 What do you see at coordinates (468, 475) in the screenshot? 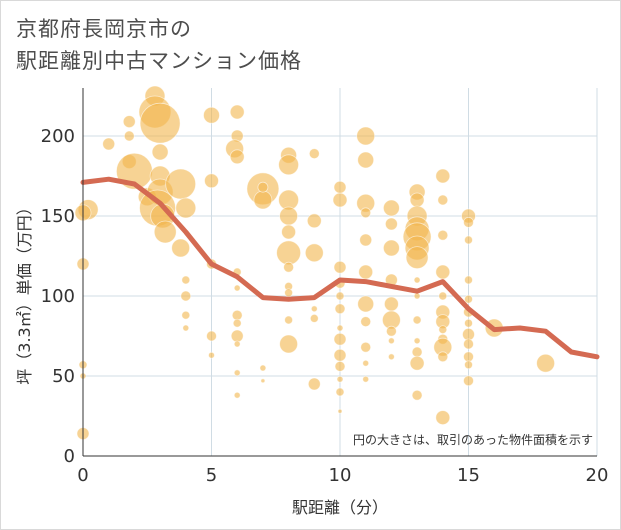
I see `x-tick-label: 15` at bounding box center [468, 475].